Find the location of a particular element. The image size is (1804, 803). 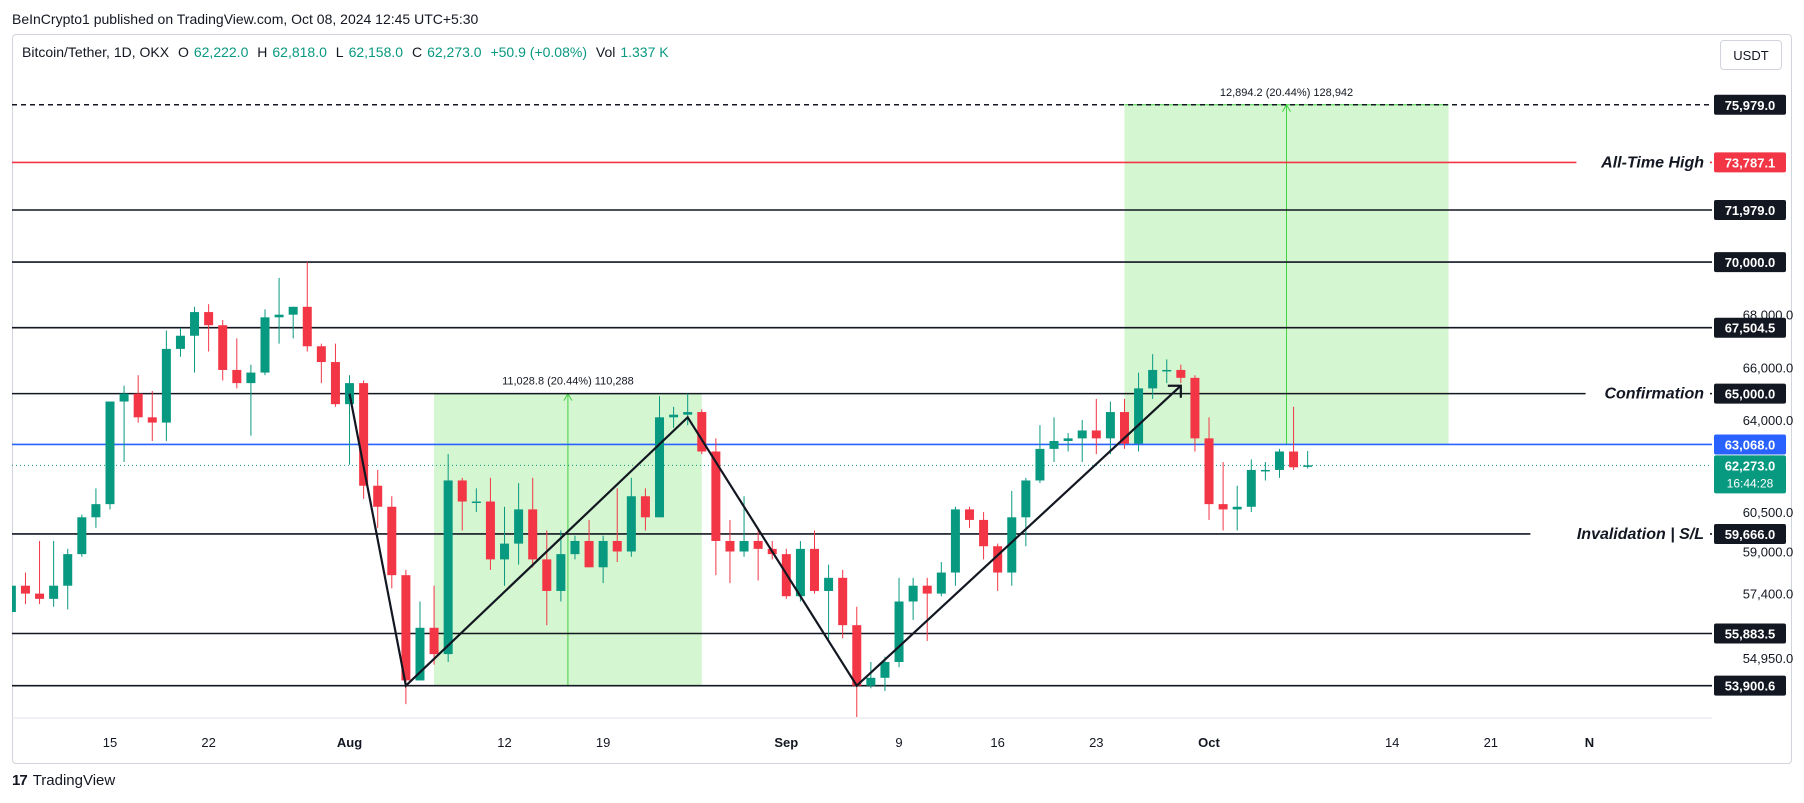

last-price-tag-bg is located at coordinates (1750, 474).